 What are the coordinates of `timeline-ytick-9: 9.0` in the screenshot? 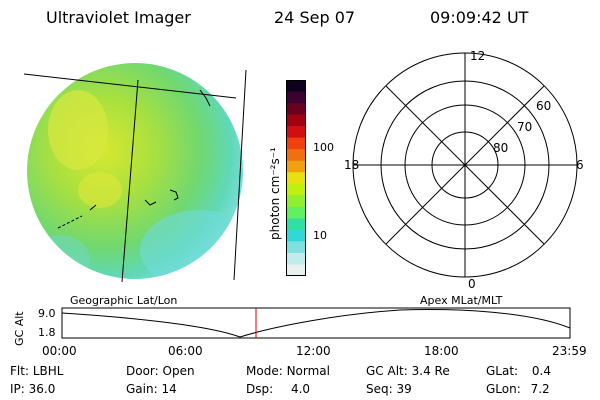 It's located at (47, 313).